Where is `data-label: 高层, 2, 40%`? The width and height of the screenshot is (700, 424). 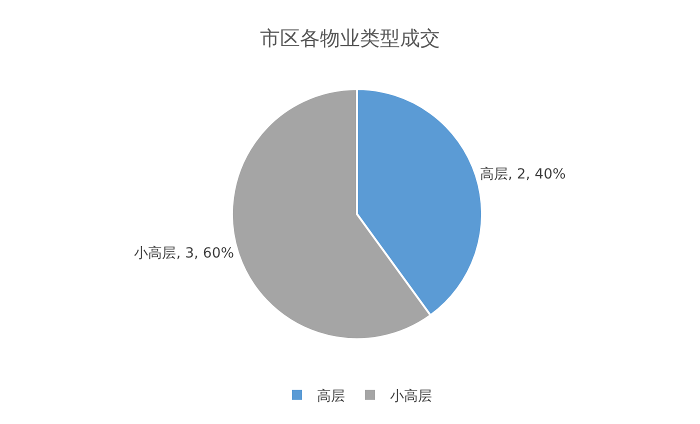 data-label: 高层, 2, 40% is located at coordinates (523, 174).